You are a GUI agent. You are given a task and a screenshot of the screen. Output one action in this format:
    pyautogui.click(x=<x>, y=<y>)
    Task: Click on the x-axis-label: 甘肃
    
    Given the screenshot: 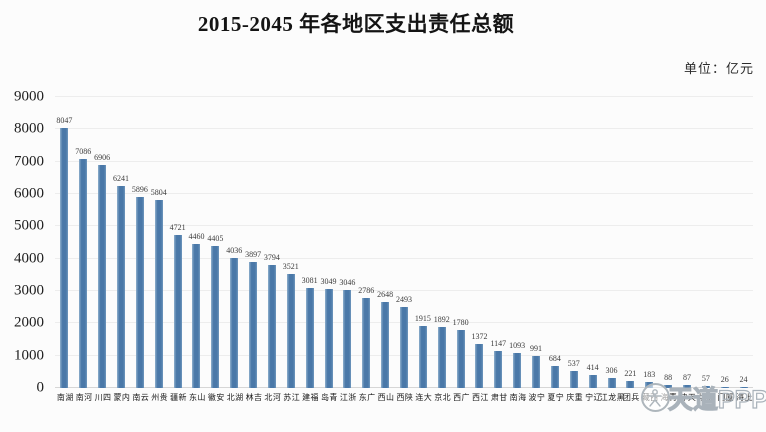 What is the action you would take?
    pyautogui.click(x=499, y=397)
    